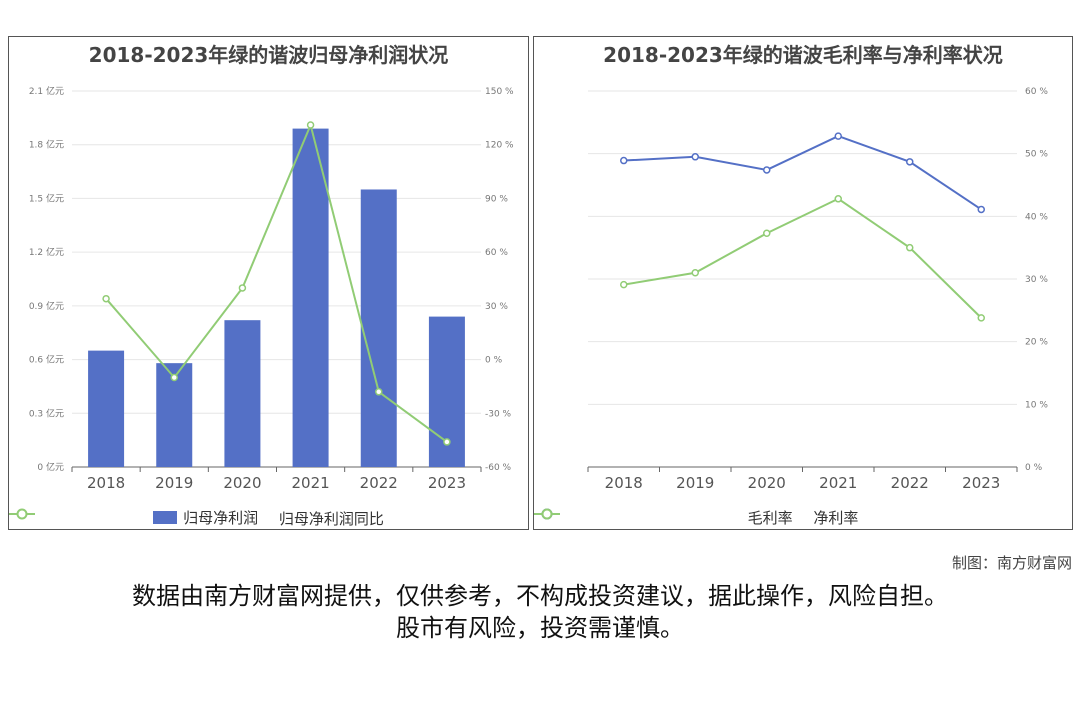  What do you see at coordinates (498, 414) in the screenshot?
I see `y-right-tick-label: -30 %` at bounding box center [498, 414].